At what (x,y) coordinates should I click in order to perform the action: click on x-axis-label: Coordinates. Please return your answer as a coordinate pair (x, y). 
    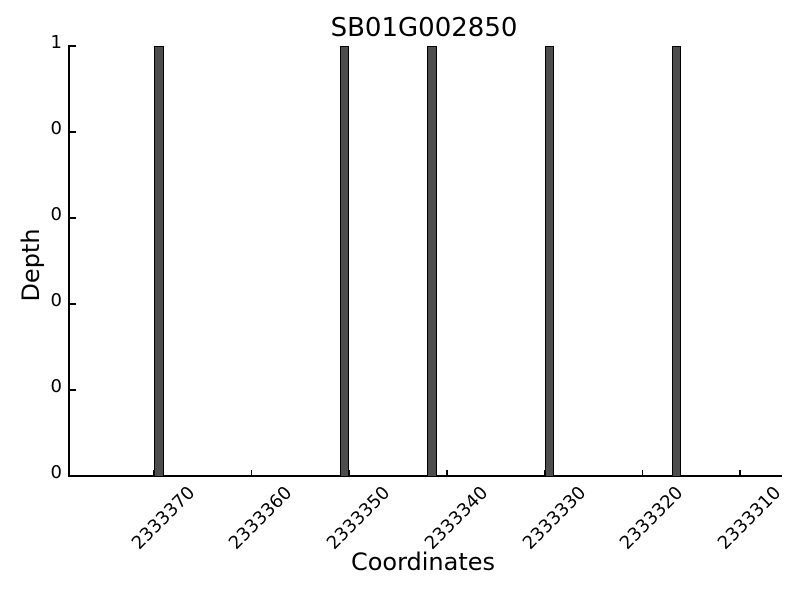
    Looking at the image, I should click on (423, 562).